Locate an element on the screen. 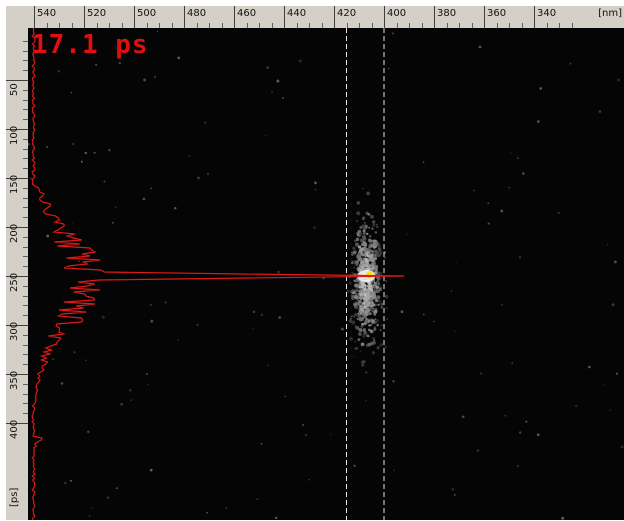 This screenshot has height=521, width=624. wavelength-tick-label: 420 is located at coordinates (347, 13).